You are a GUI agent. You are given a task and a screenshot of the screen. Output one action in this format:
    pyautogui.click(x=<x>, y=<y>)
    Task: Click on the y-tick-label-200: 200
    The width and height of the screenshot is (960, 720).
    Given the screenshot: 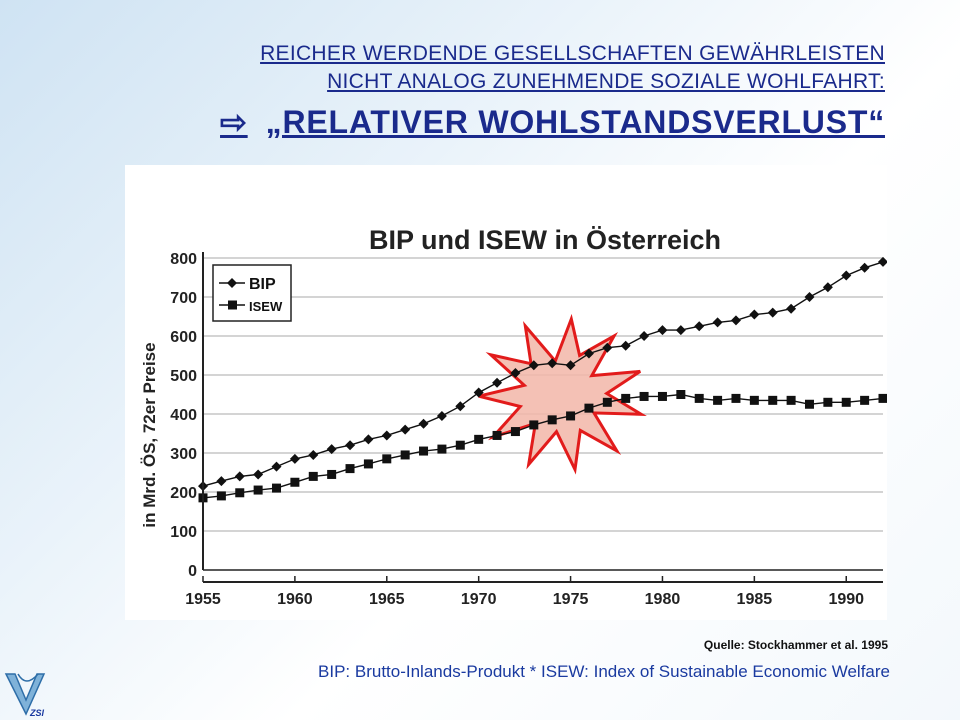 What is the action you would take?
    pyautogui.click(x=183, y=493)
    